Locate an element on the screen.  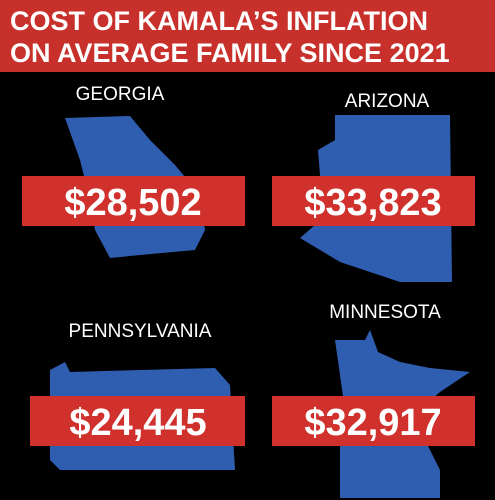
header-line: COST OF KAMALA’S INFLATION is located at coordinates (219, 21).